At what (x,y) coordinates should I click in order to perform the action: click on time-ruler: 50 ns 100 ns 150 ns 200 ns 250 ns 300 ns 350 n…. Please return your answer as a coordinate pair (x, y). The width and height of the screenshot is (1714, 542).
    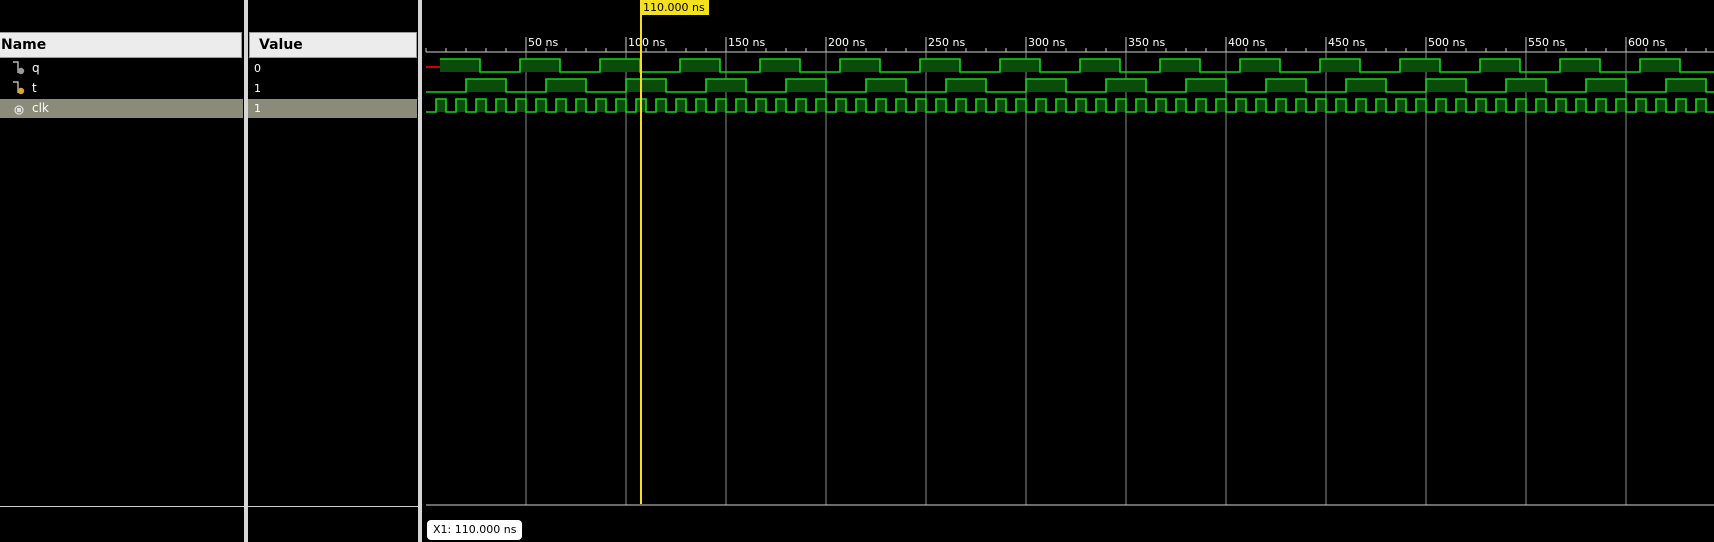
    Looking at the image, I should click on (1069, 44).